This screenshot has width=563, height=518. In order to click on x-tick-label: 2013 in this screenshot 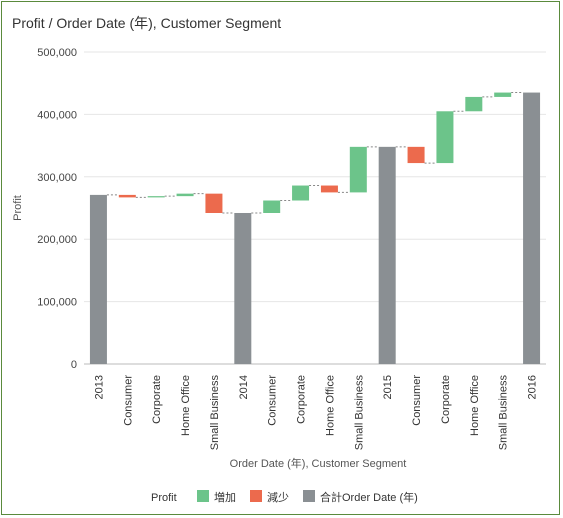, I will do `click(99, 387)`.